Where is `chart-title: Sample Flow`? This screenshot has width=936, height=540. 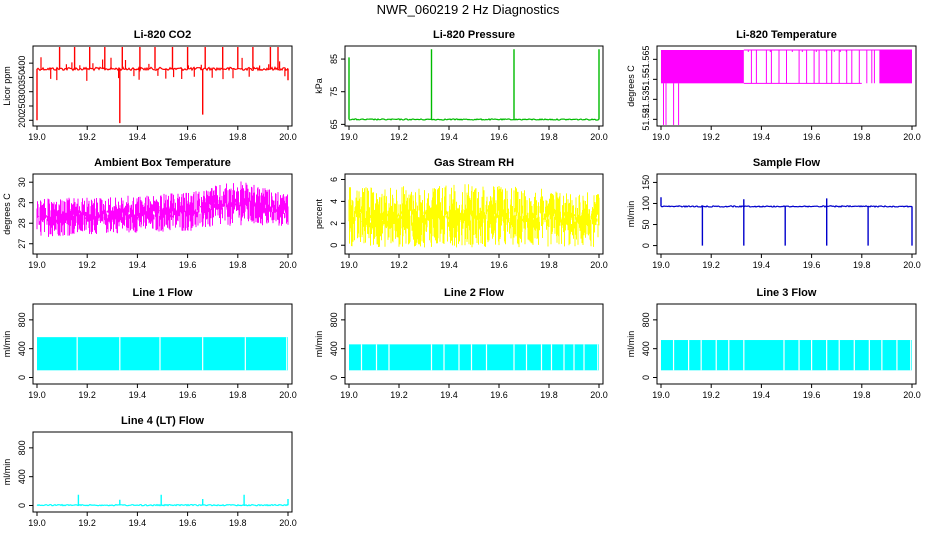 chart-title: Sample Flow is located at coordinates (787, 163).